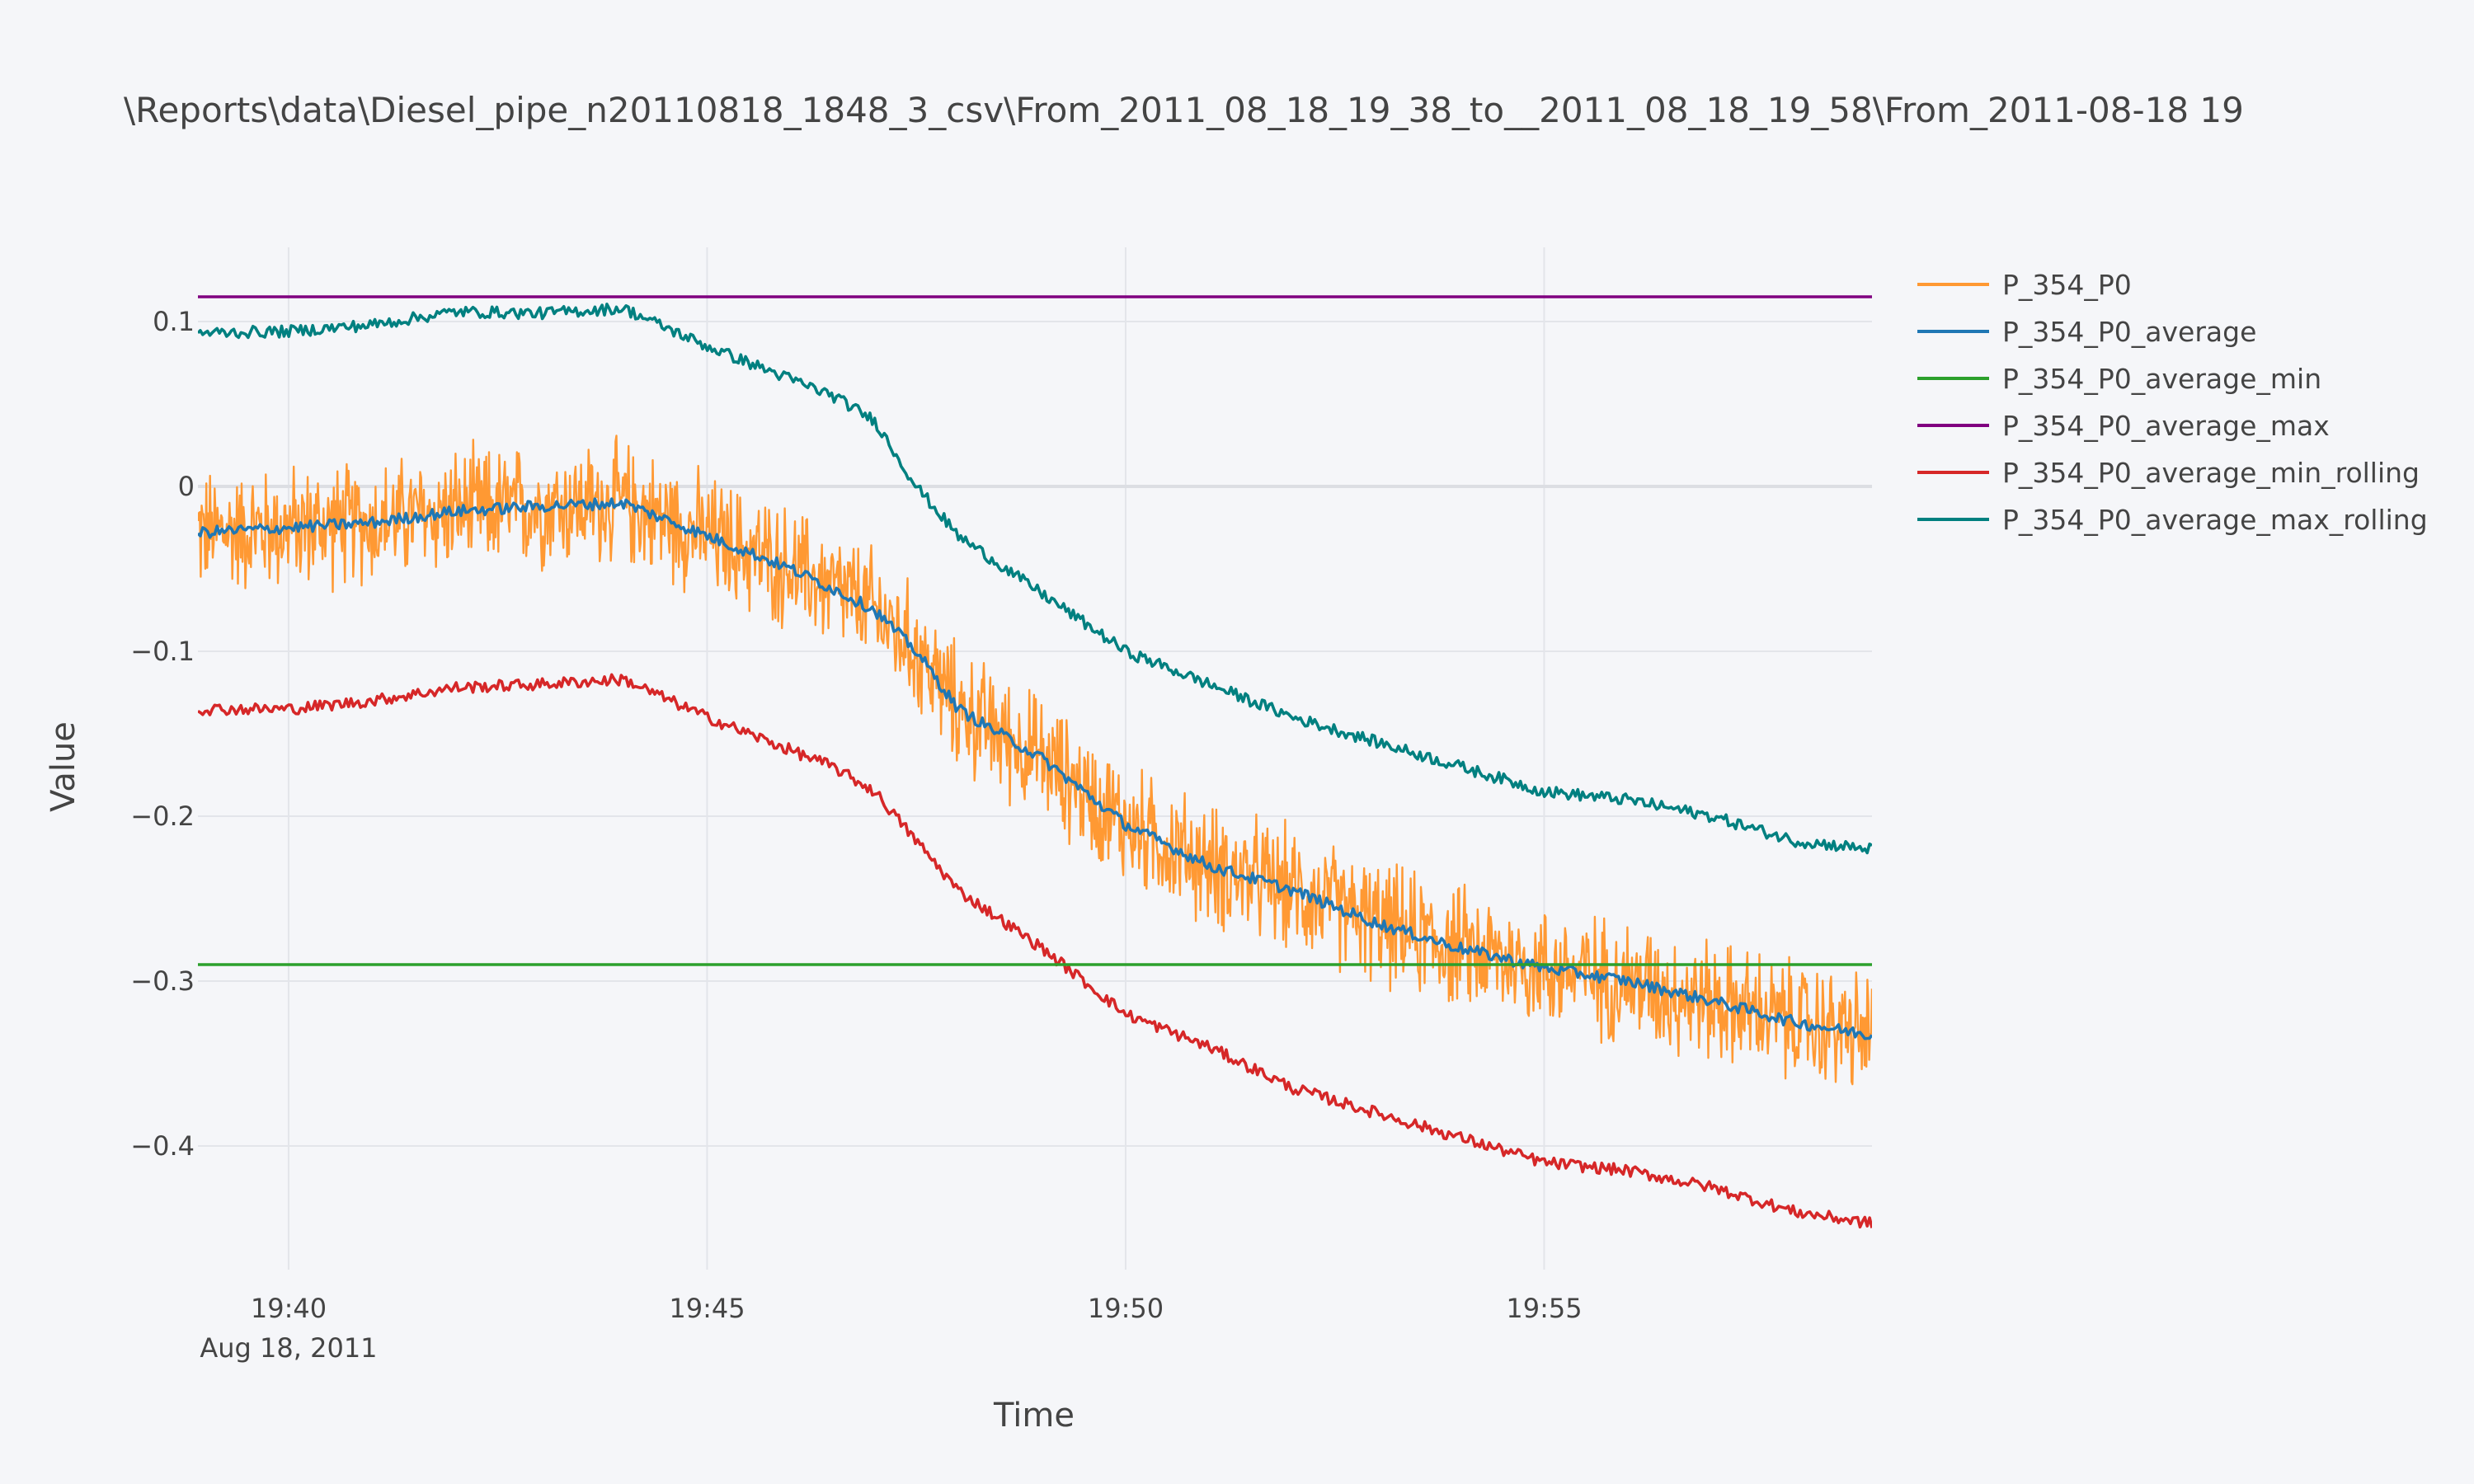 The image size is (2474, 1484). I want to click on y-tick-label: −0.1, so click(162, 651).